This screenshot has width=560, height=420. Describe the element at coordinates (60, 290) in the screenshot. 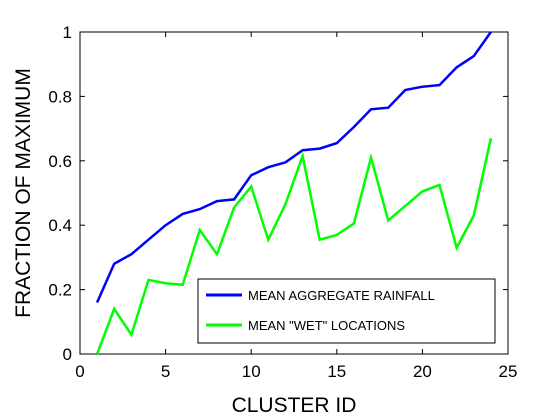

I see `y-tick-label: 0.2` at that location.